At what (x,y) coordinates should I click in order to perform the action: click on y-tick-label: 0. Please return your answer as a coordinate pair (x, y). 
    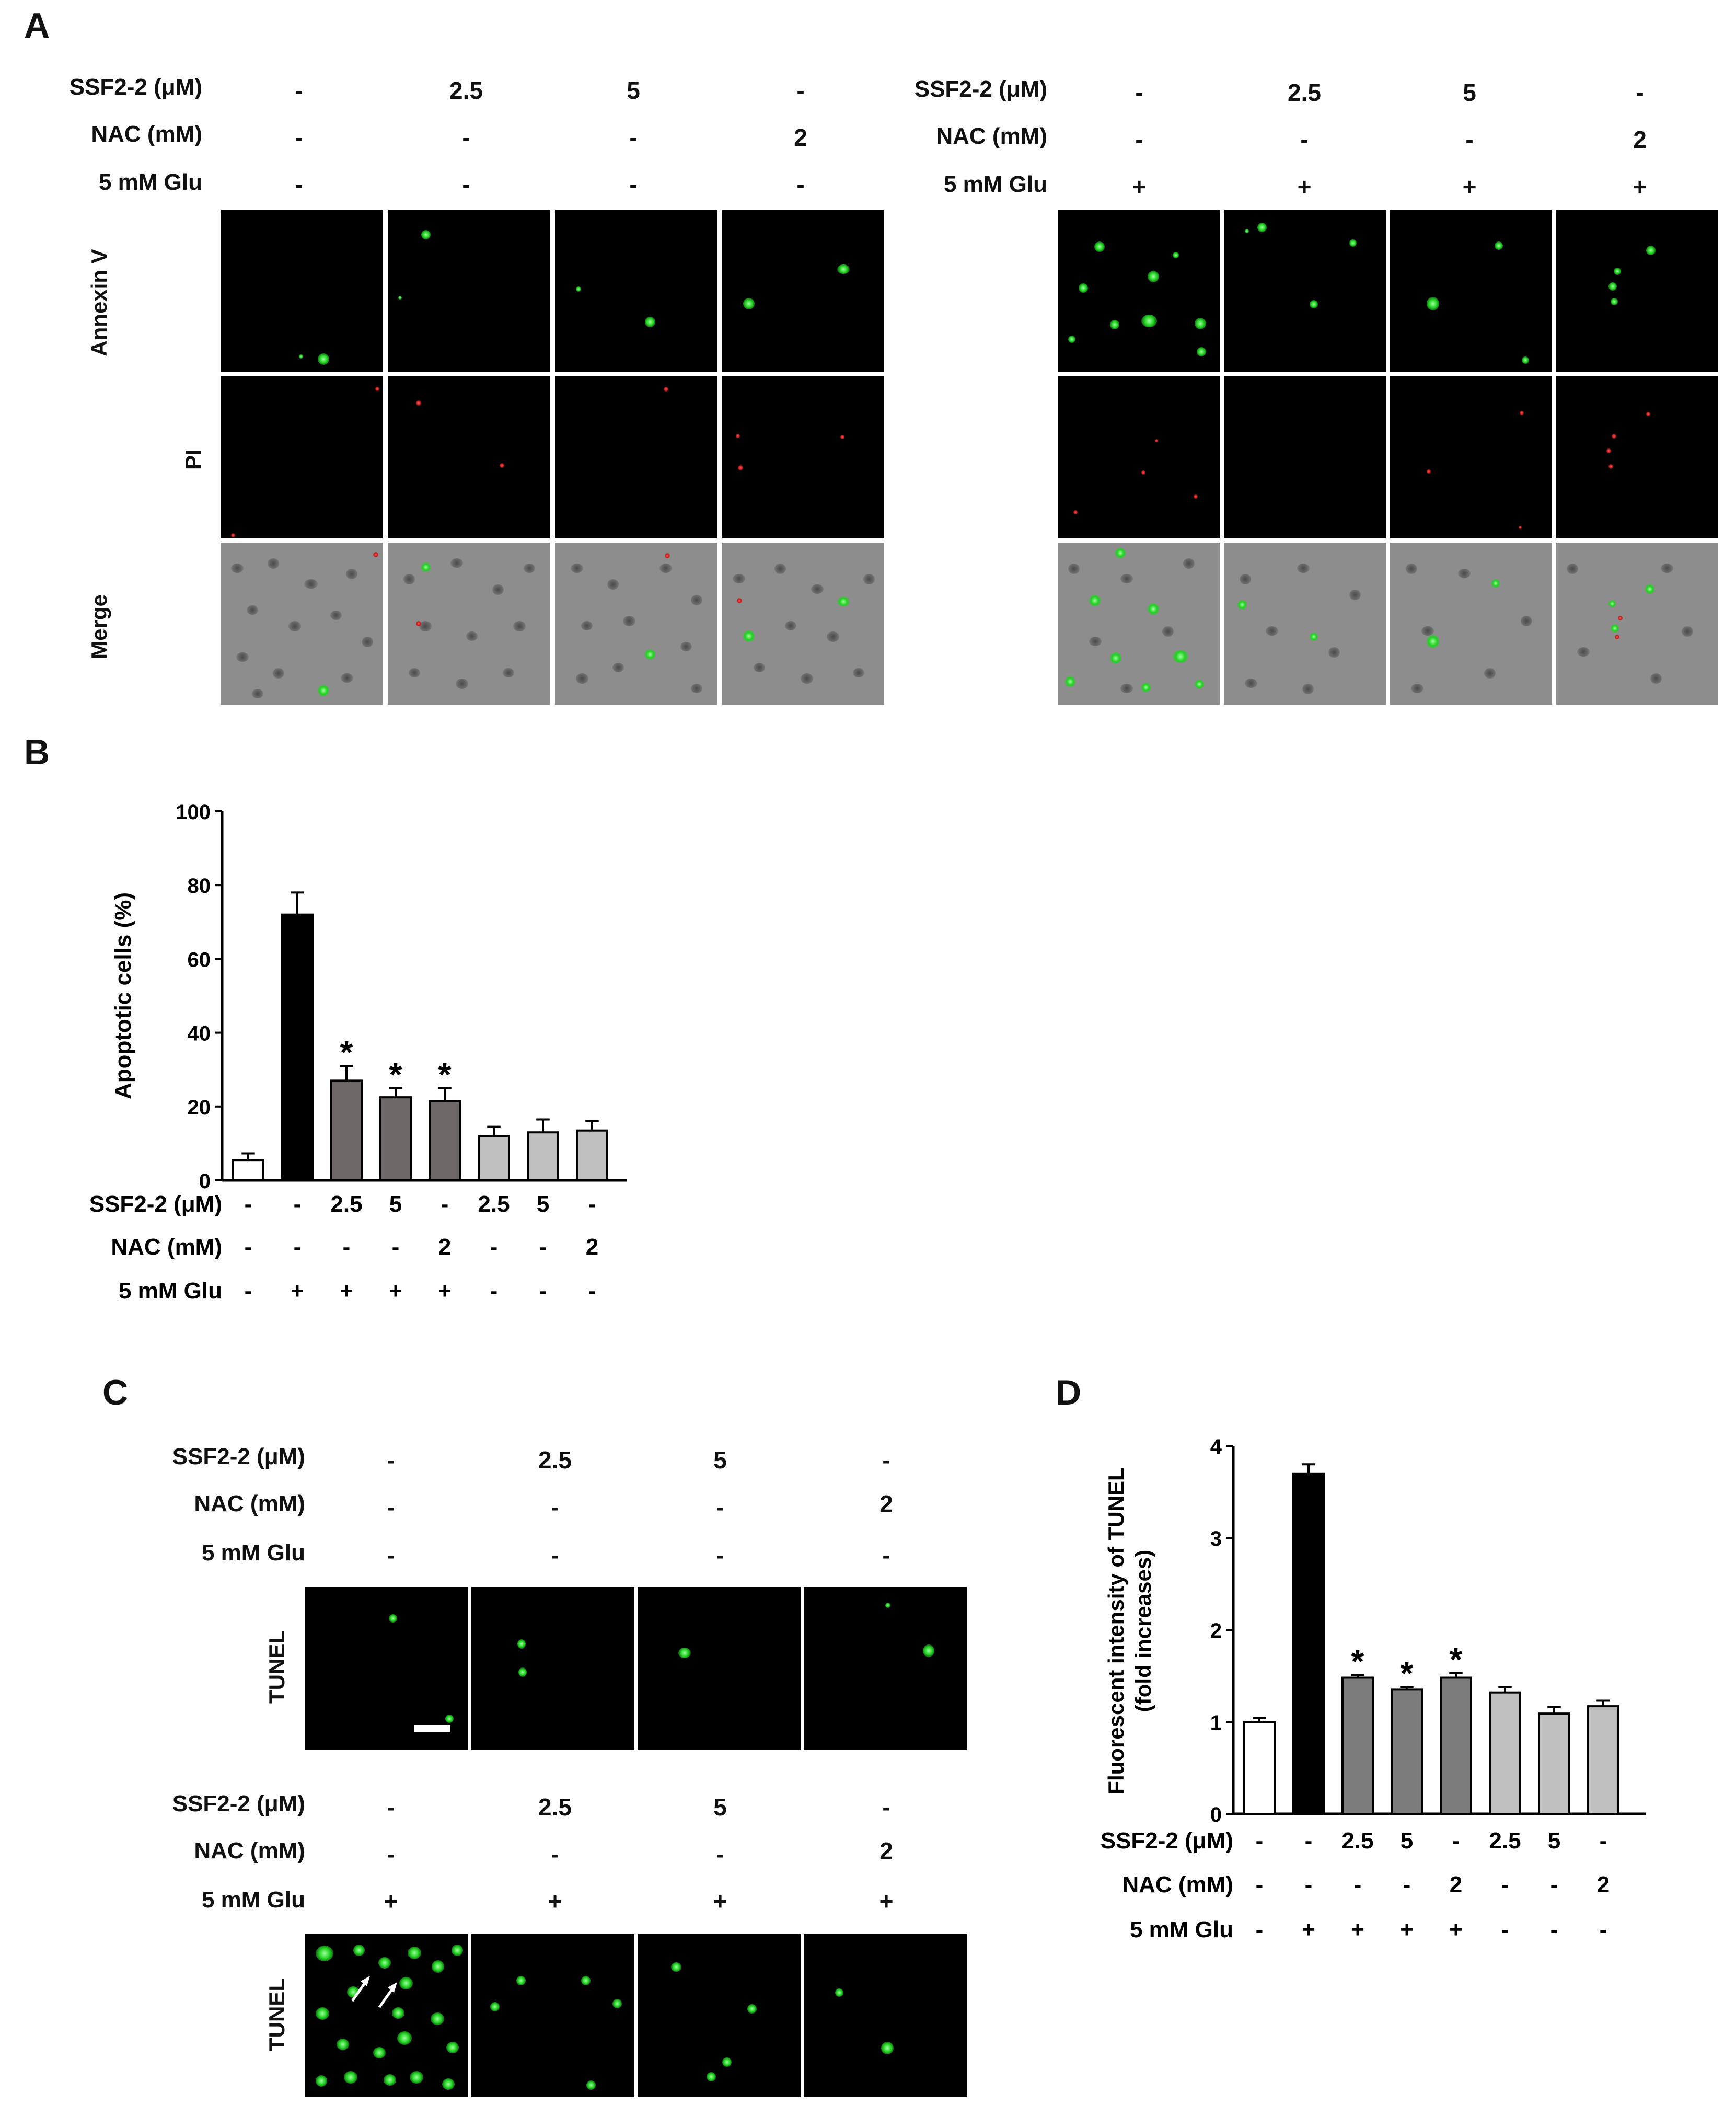
    Looking at the image, I should click on (1216, 1814).